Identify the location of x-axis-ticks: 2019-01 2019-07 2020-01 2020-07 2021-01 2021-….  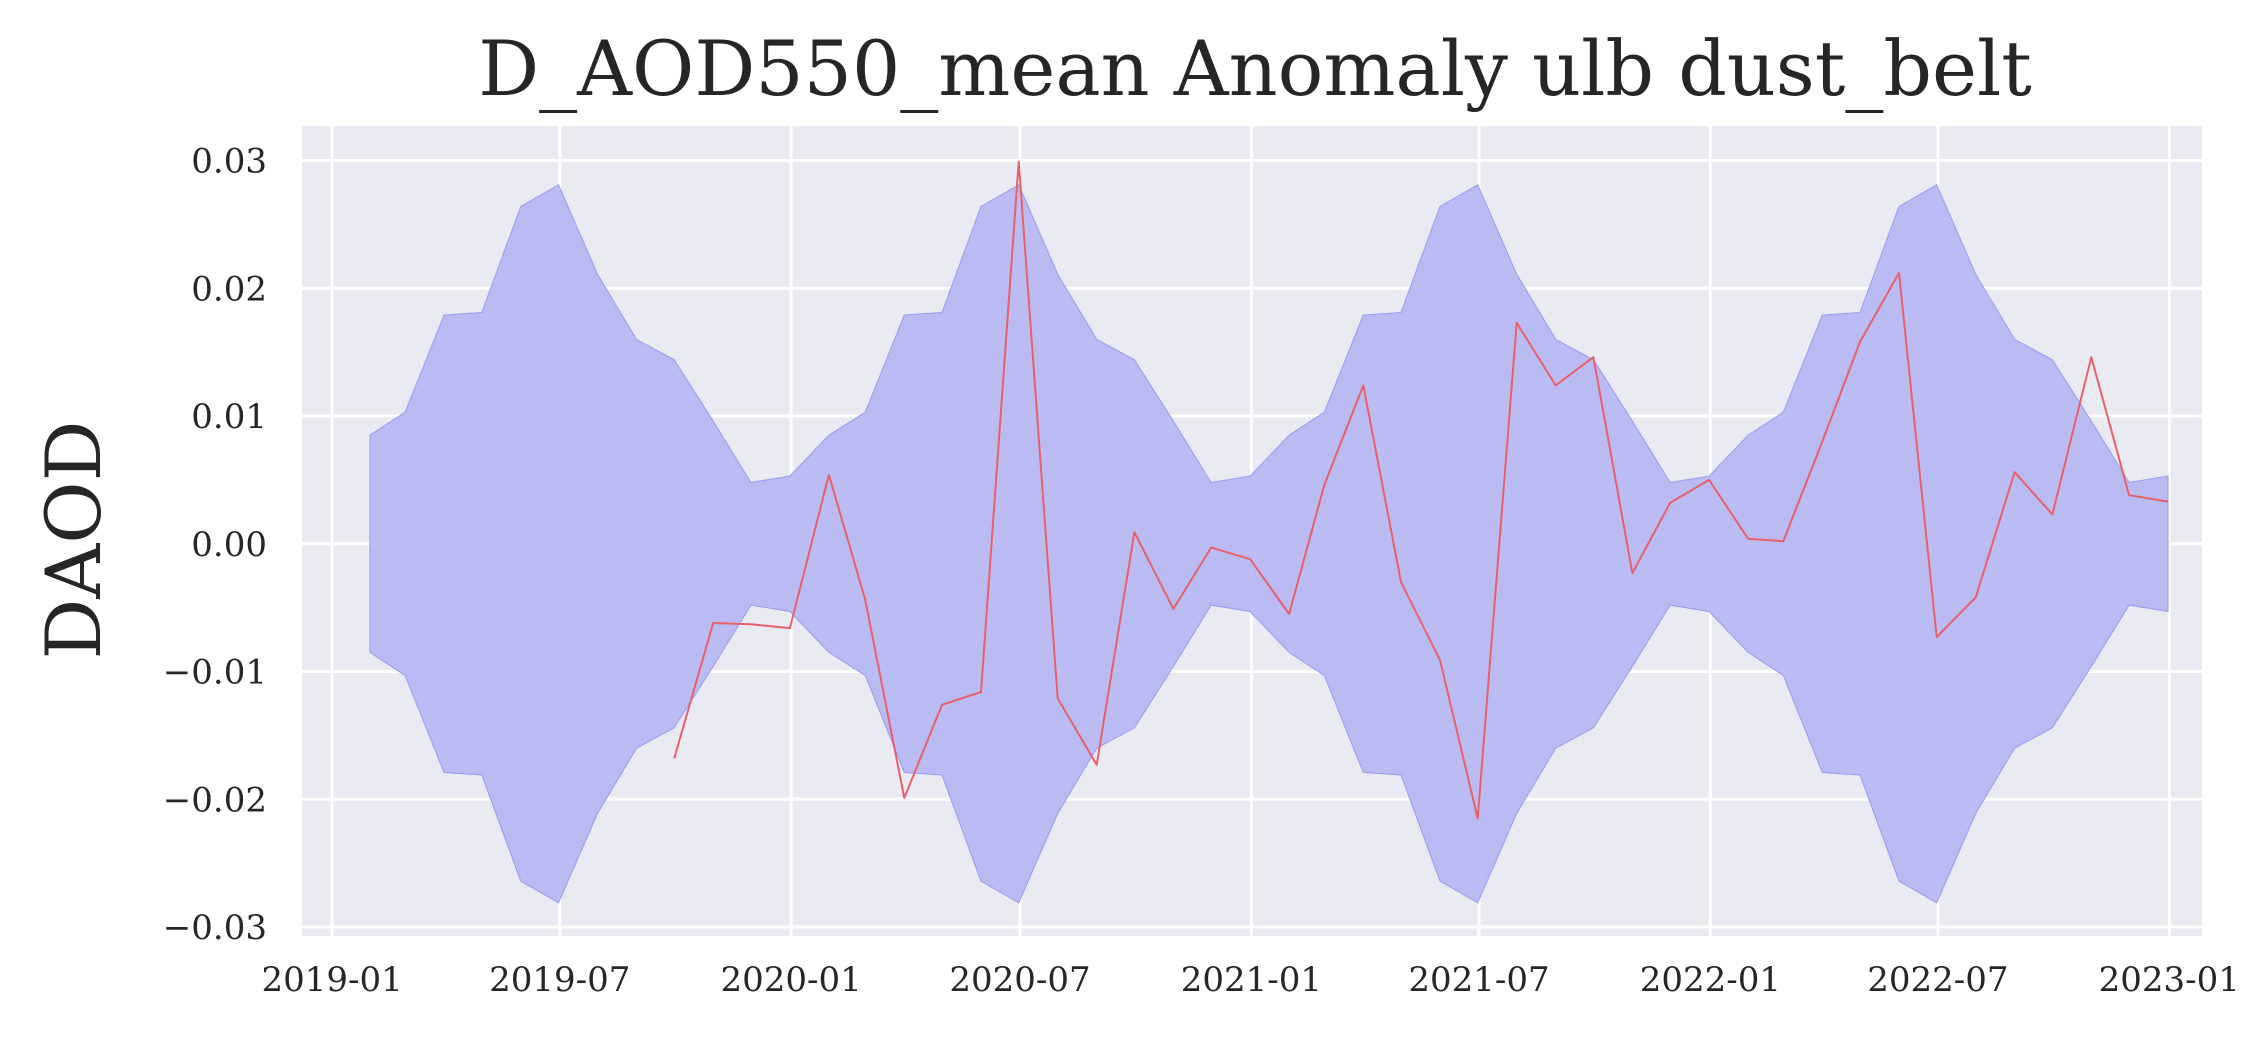
(1251, 980).